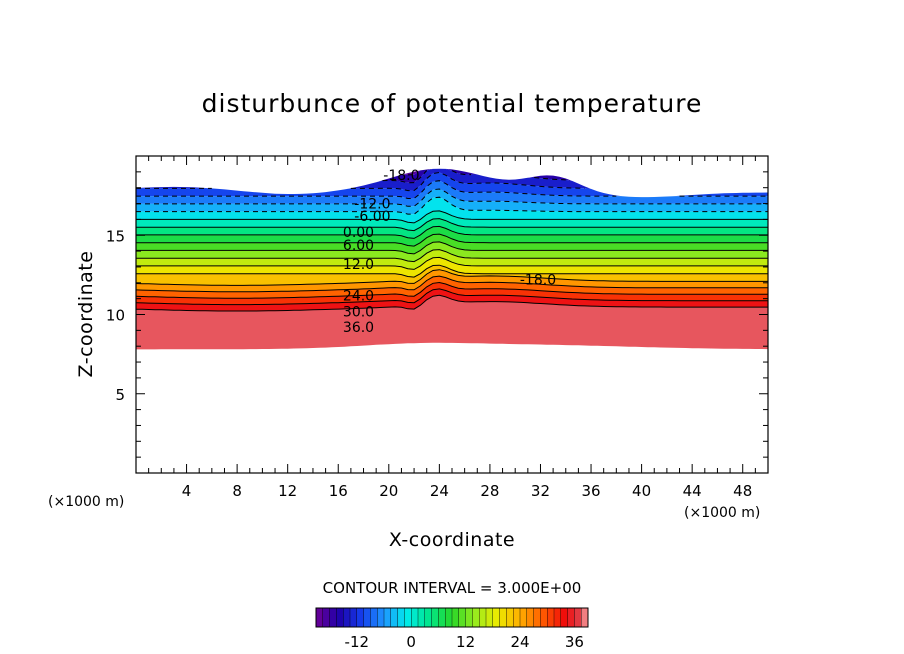 The width and height of the screenshot is (904, 654). What do you see at coordinates (467, 491) in the screenshot?
I see `x-tick-labels: 4 8 12 16 20 24 28 32 36 40 44 48` at bounding box center [467, 491].